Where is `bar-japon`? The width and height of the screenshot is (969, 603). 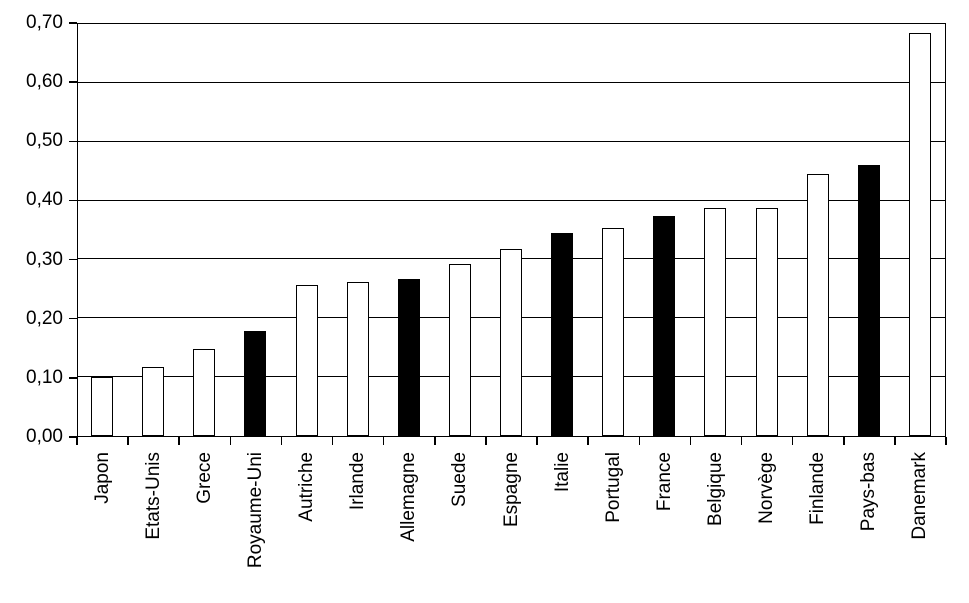
bar-japon is located at coordinates (102, 406).